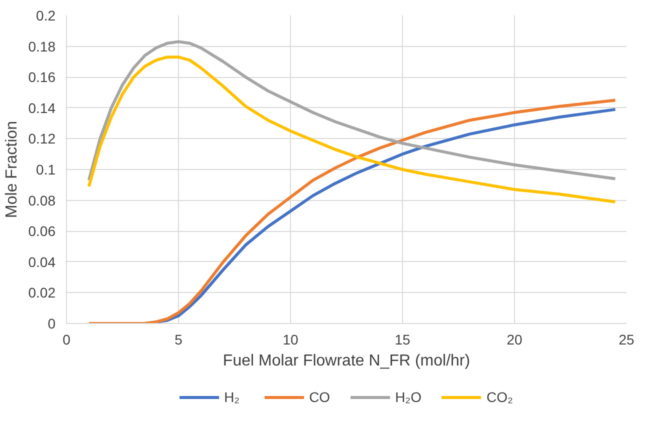 The height and width of the screenshot is (427, 651). What do you see at coordinates (319, 397) in the screenshot?
I see `legend-label: CO` at bounding box center [319, 397].